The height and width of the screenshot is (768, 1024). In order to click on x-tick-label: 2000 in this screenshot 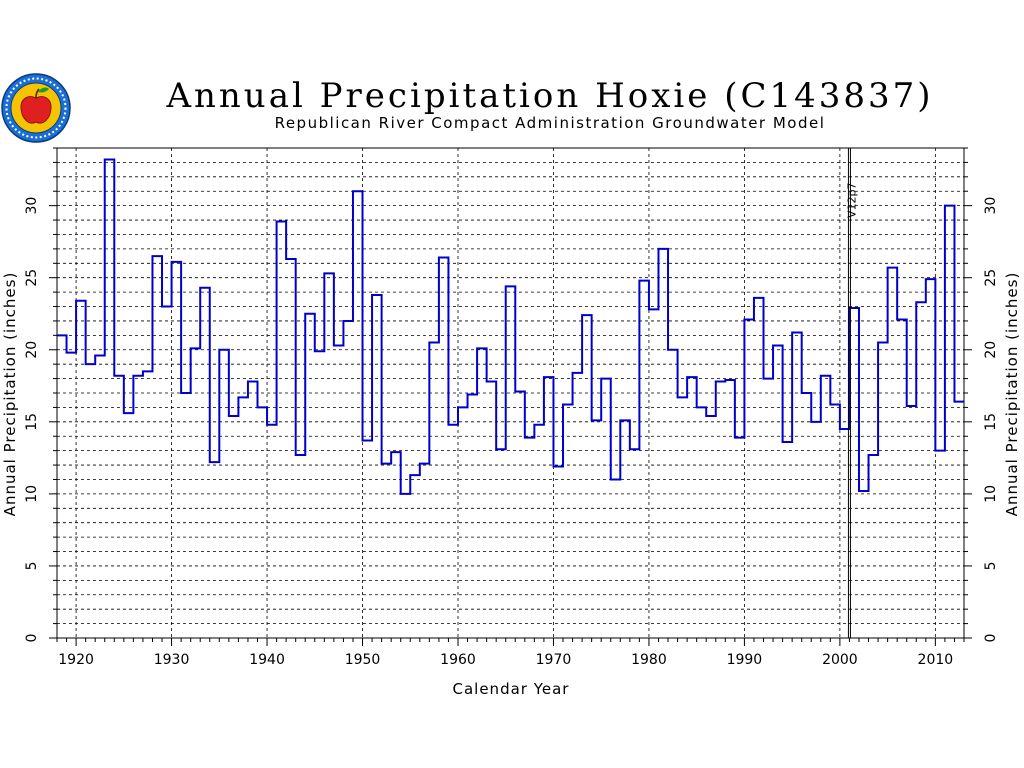, I will do `click(840, 660)`.